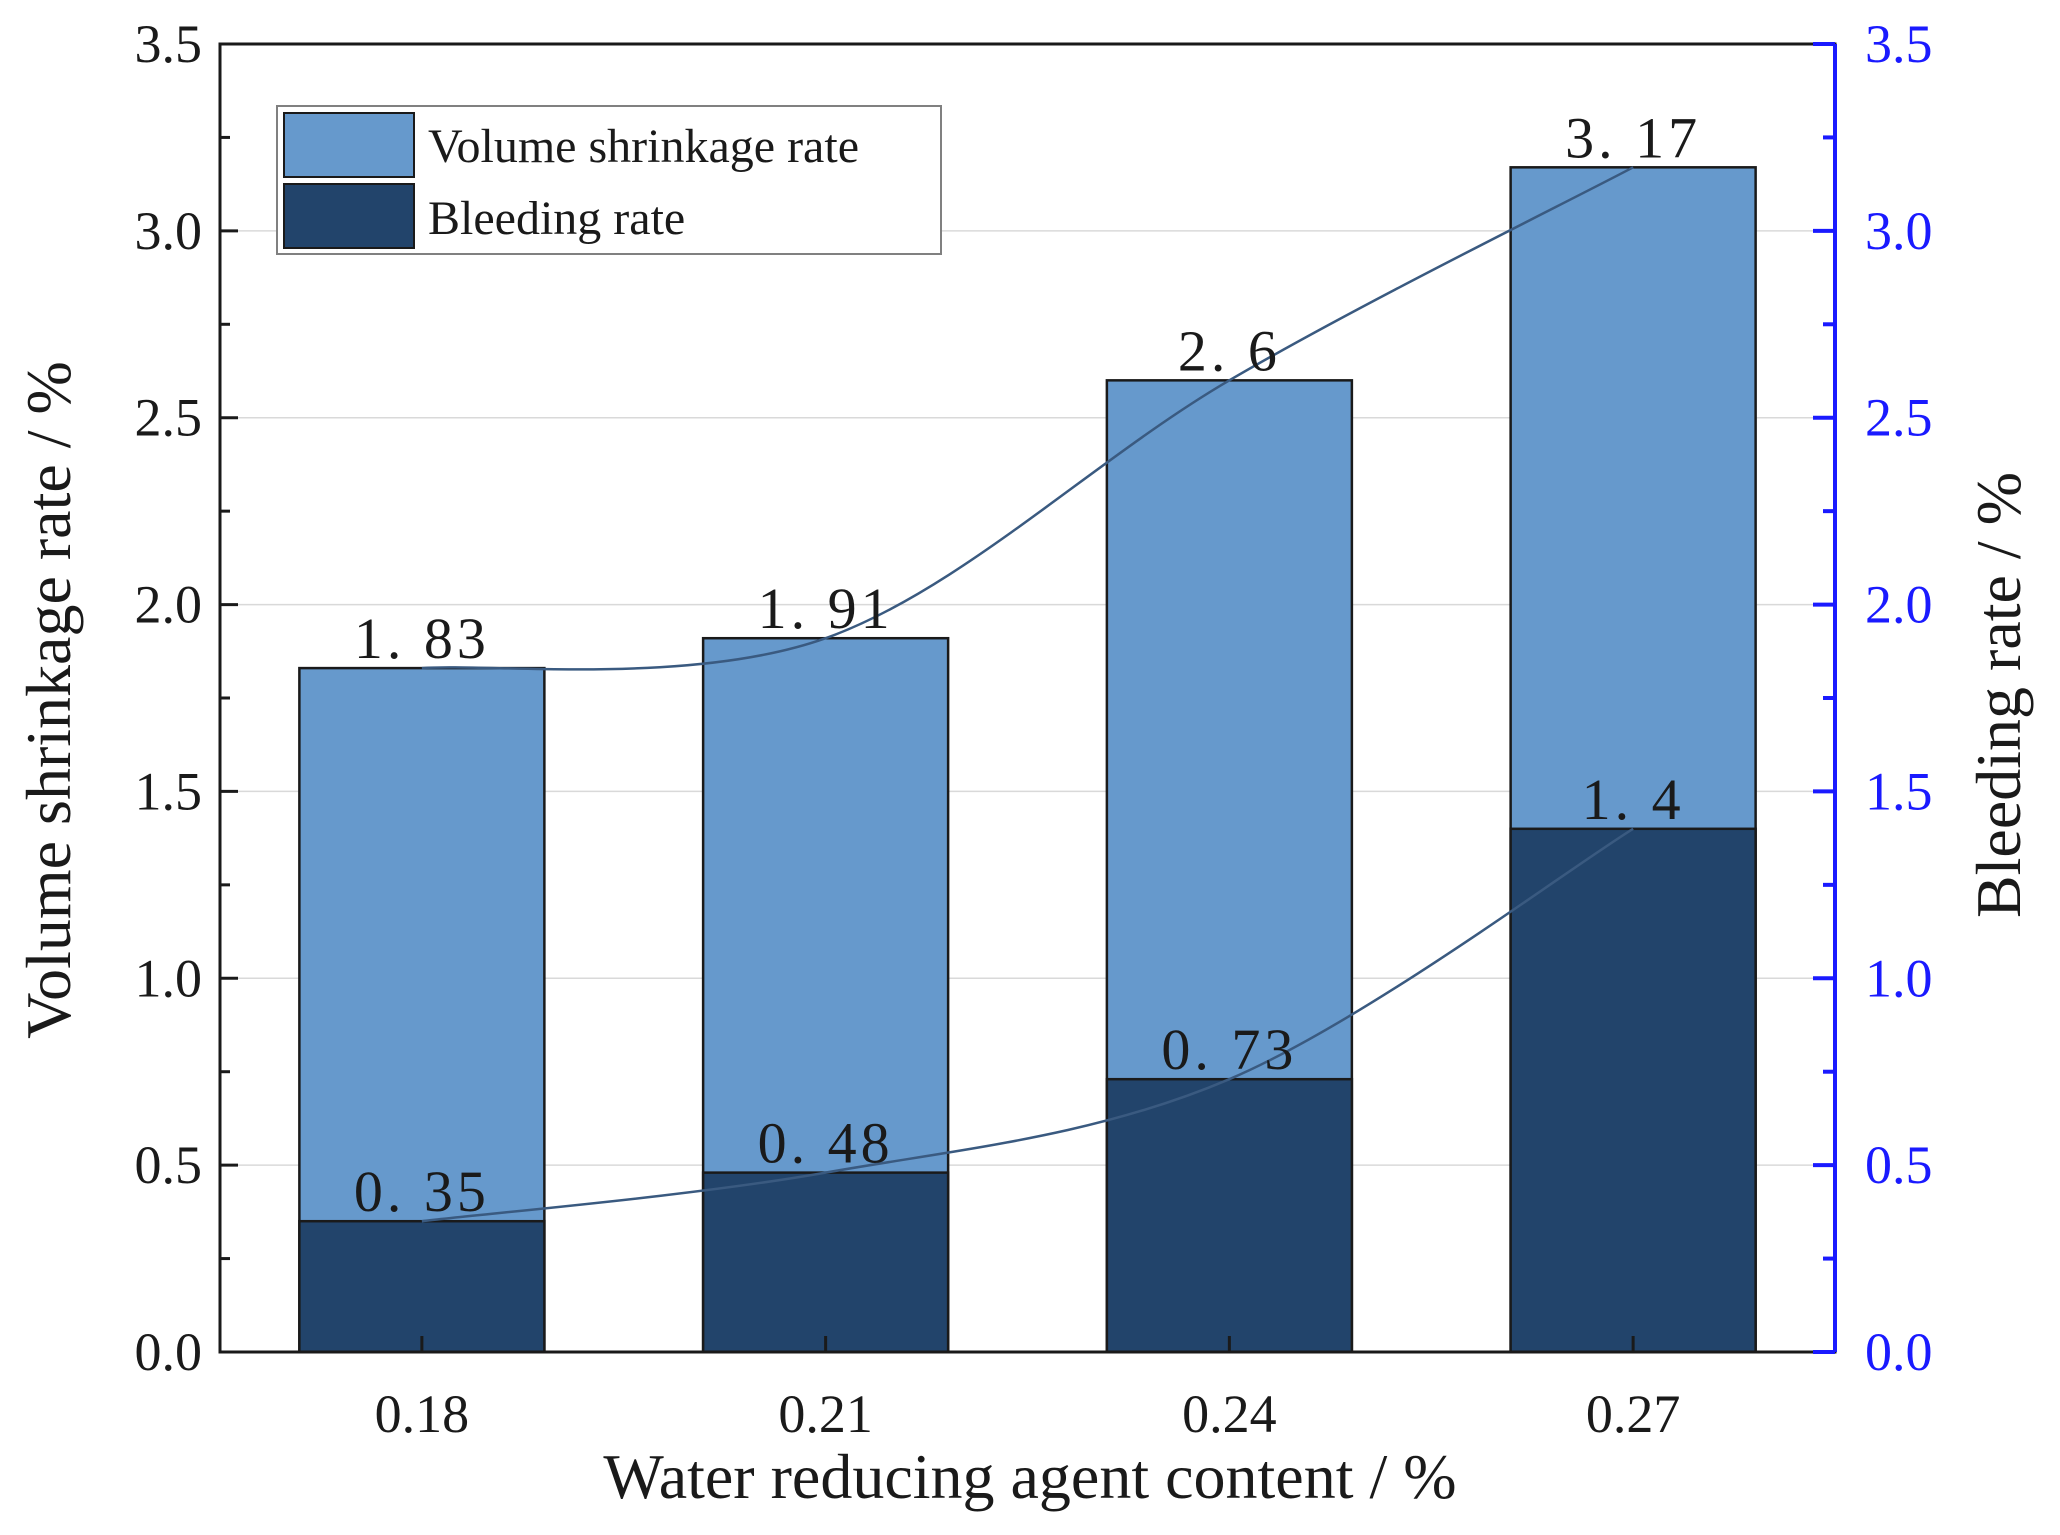 The width and height of the screenshot is (2060, 1535). What do you see at coordinates (1899, 231) in the screenshot?
I see `y2-tick-label: 3.0` at bounding box center [1899, 231].